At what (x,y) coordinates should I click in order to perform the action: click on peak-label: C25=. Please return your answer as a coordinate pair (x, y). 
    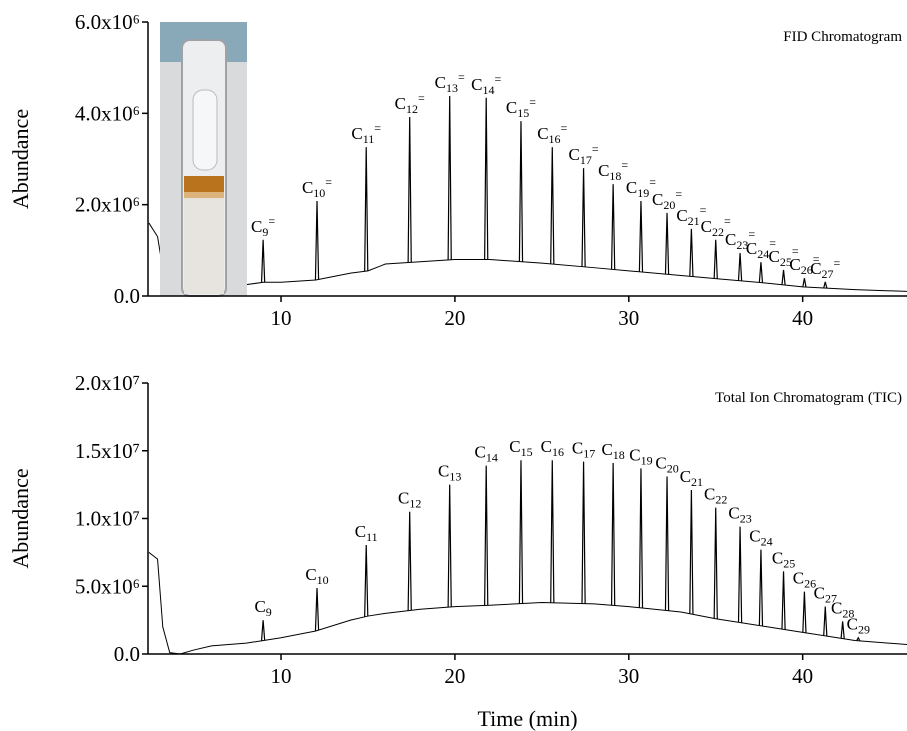
    Looking at the image, I should click on (783, 256).